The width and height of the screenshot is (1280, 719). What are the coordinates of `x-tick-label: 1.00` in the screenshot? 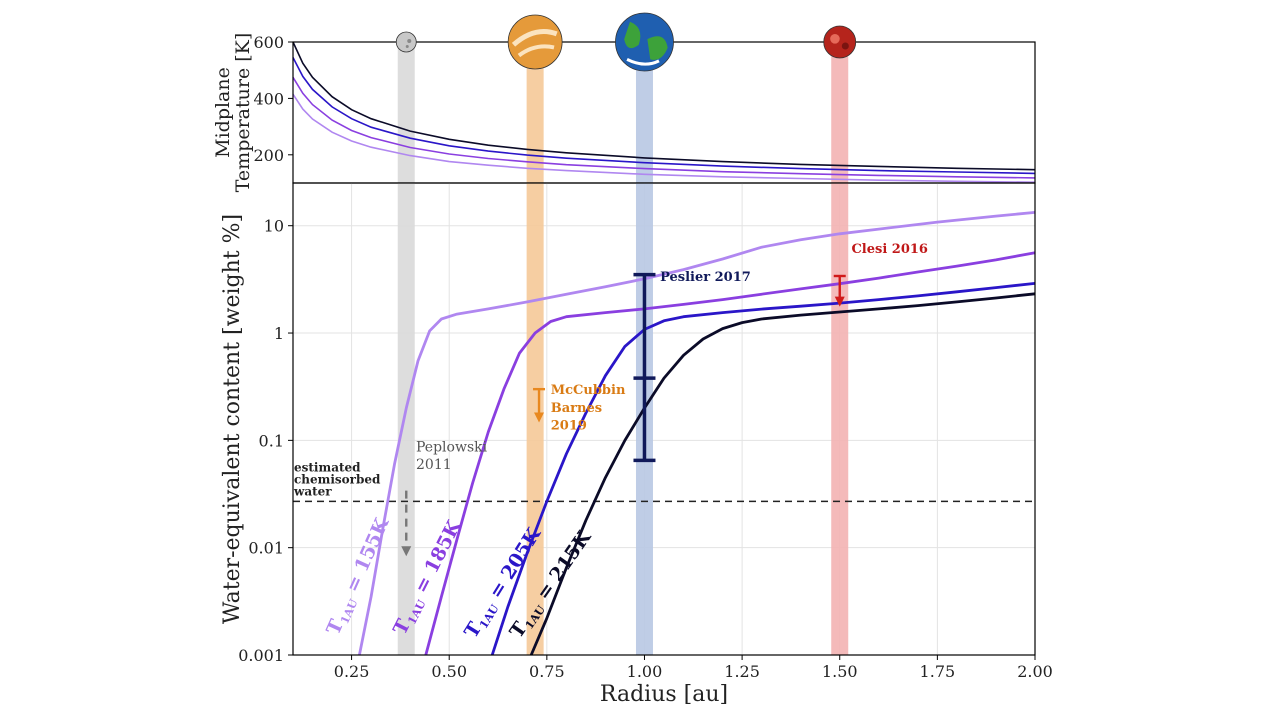 It's located at (645, 671).